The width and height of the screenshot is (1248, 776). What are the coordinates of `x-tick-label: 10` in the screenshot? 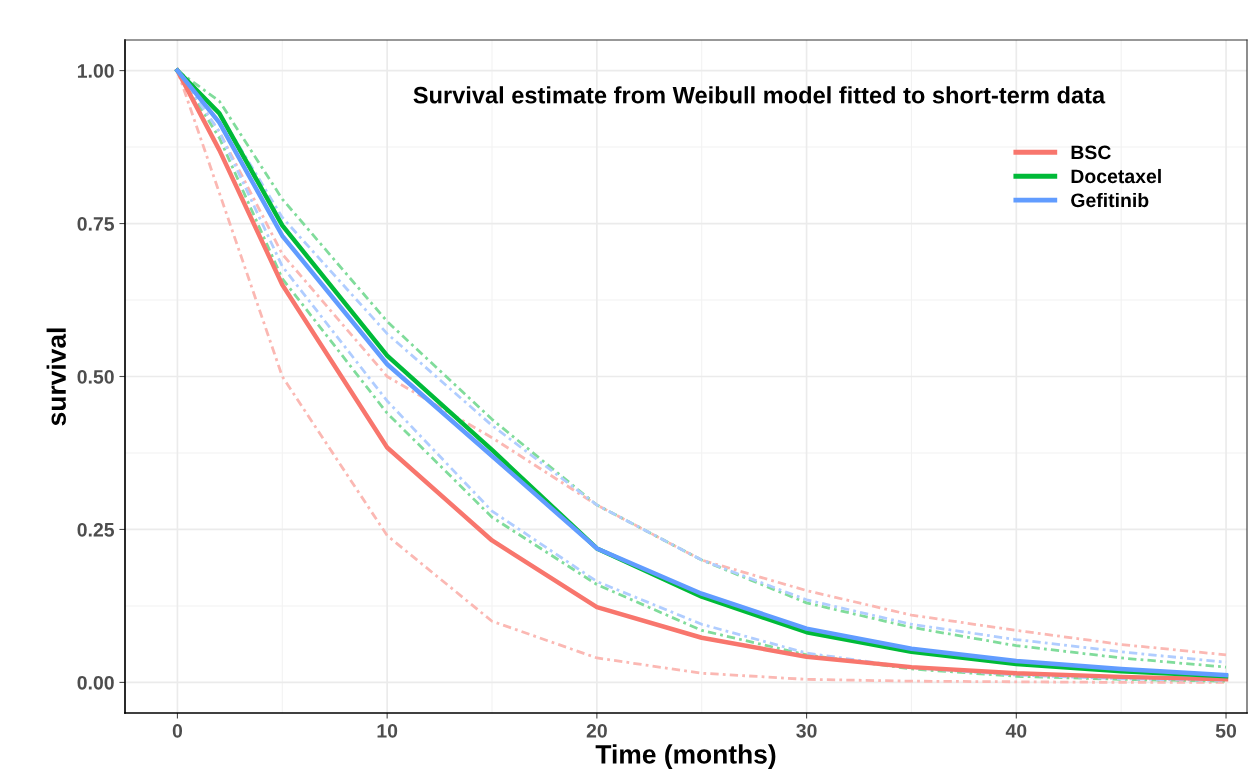 It's located at (387, 730).